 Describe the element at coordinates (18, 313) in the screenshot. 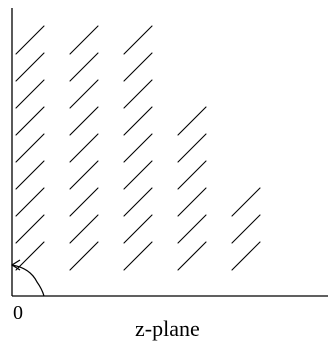

I see `origin-label: 0` at that location.